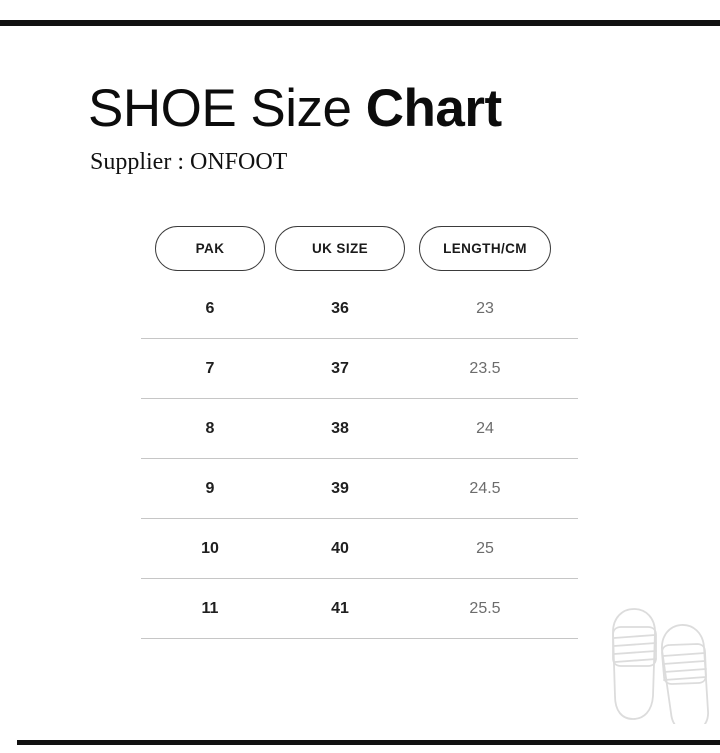 This screenshot has width=720, height=753. I want to click on cell-length-cm: 24, so click(485, 428).